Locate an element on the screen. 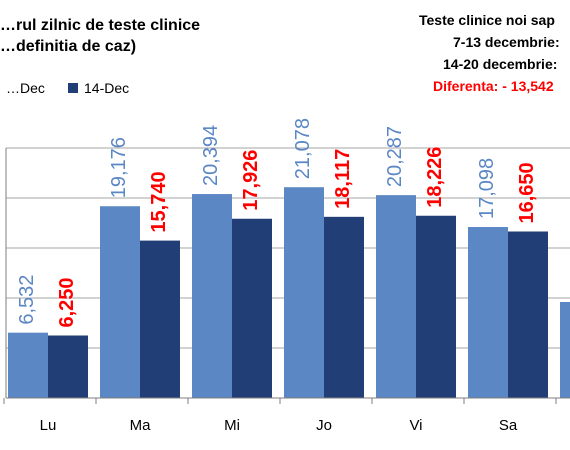 The width and height of the screenshot is (570, 450). stats-week-1: 7-13 decembrie: is located at coordinates (506, 42).